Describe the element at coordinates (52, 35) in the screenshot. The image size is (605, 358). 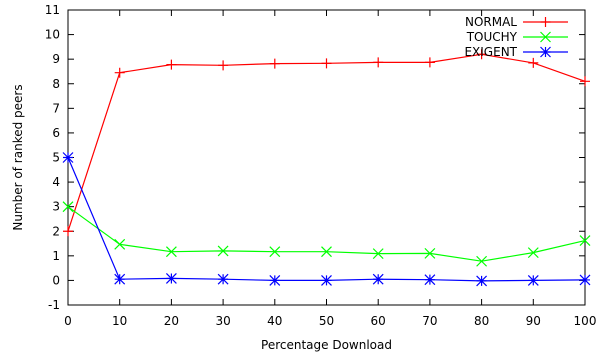
I see `y-tick-label: 10` at that location.